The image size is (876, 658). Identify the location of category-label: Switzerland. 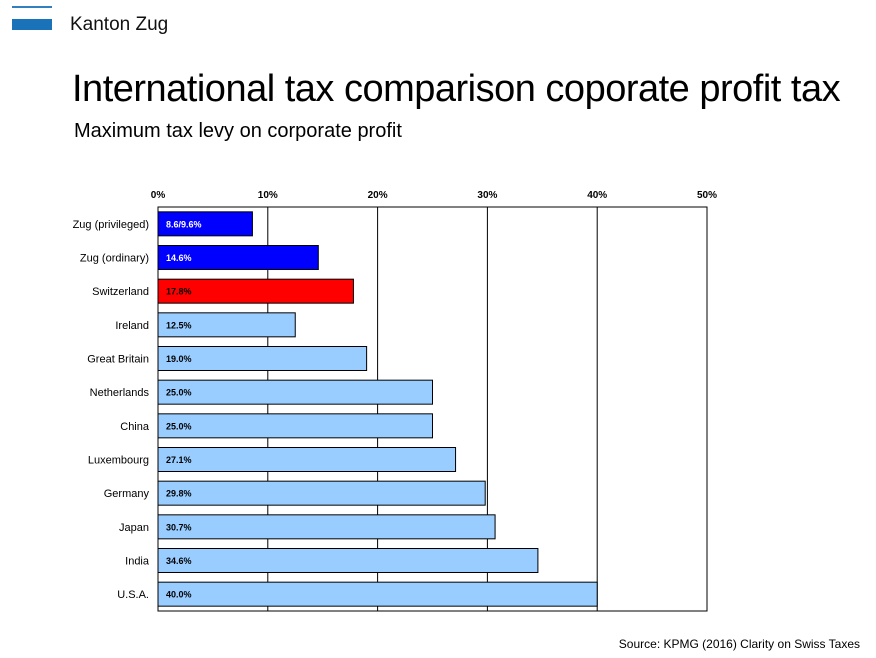
(120, 292).